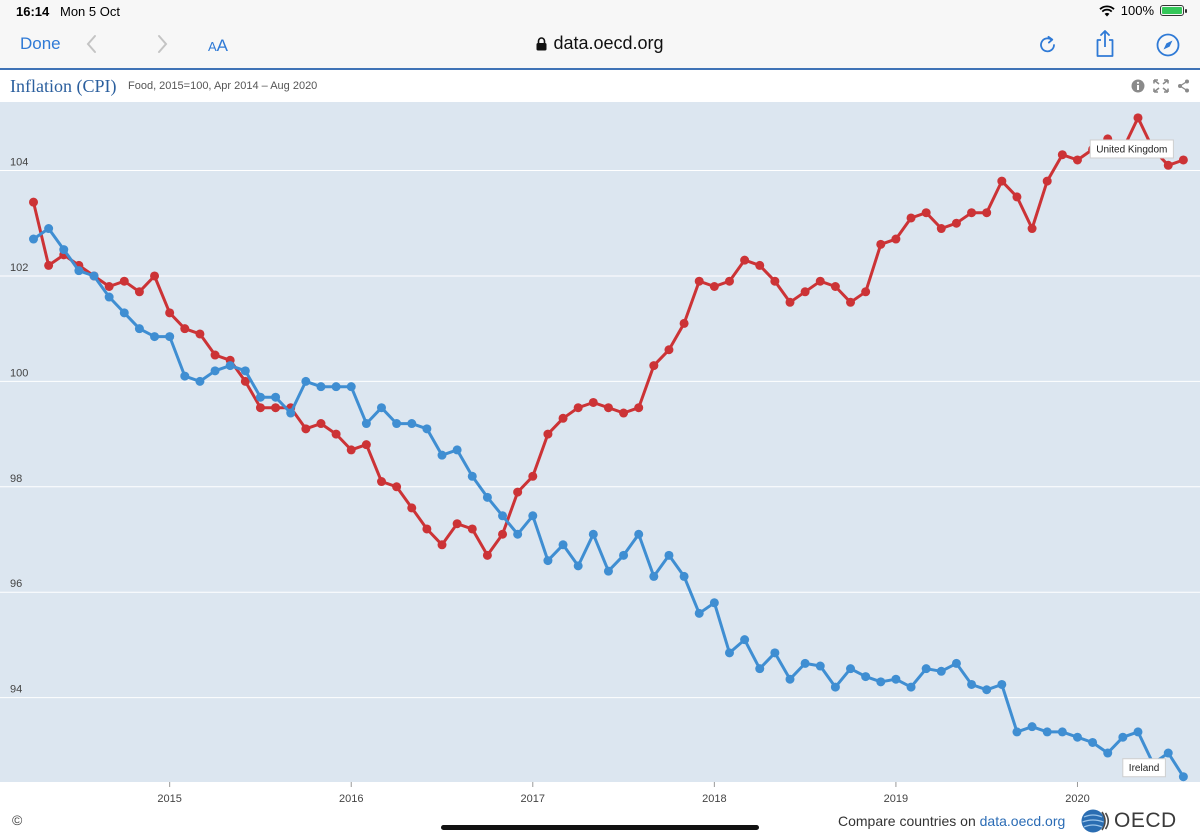 The height and width of the screenshot is (838, 1200). What do you see at coordinates (1105, 44) in the screenshot?
I see `share-icon` at bounding box center [1105, 44].